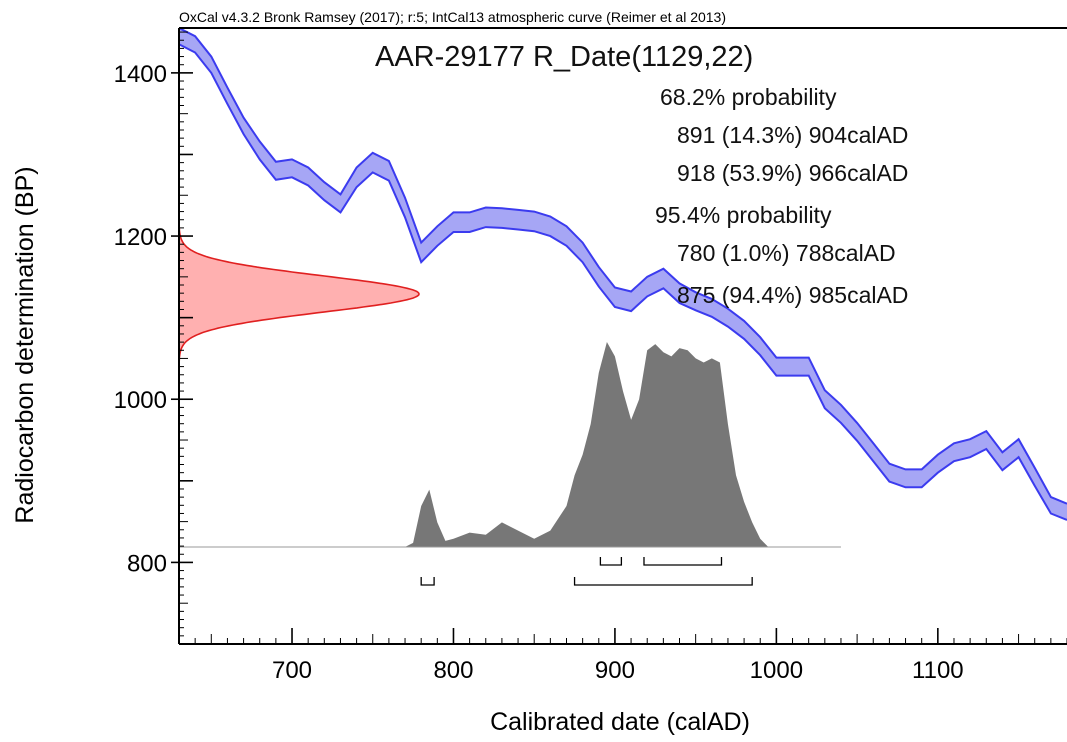  I want to click on x-tick-label-900: 900, so click(615, 670).